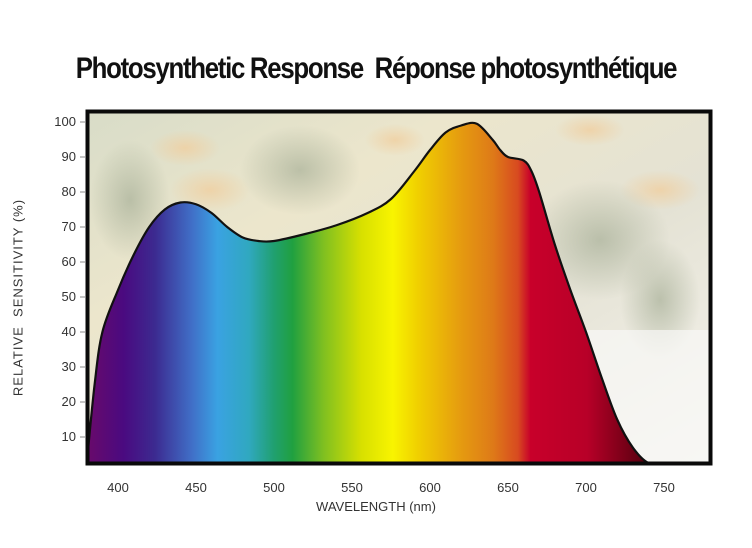  I want to click on y-tick-label: 80, so click(68, 191).